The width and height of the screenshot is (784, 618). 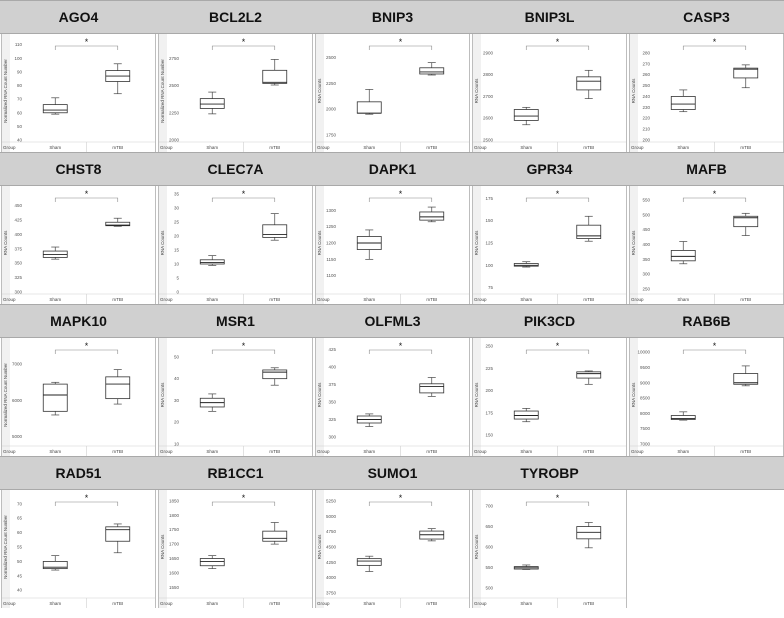 I want to click on chart-title: OLFML3, so click(x=392, y=321).